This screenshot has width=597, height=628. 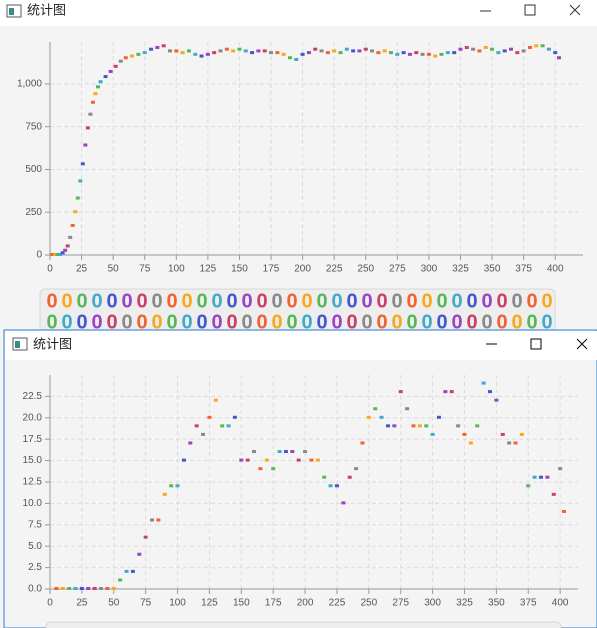 I want to click on y-tick-label: 750, so click(x=33, y=126).